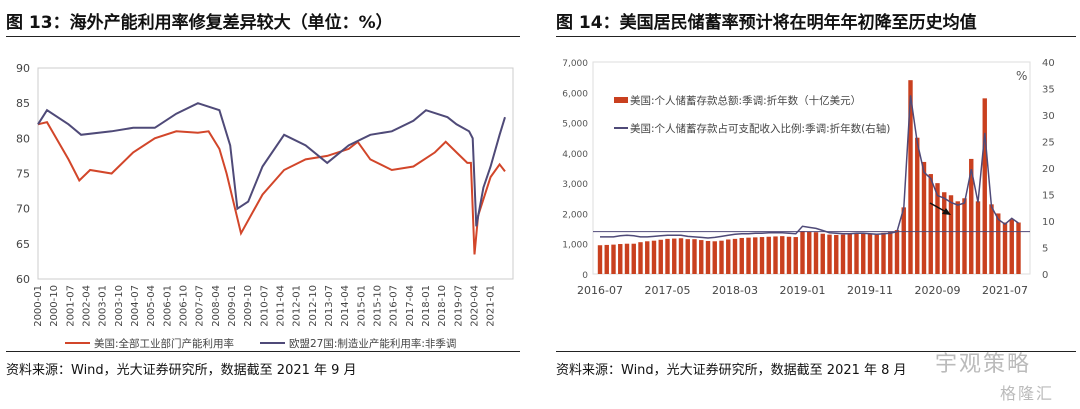 This screenshot has width=1080, height=409. I want to click on y-right-tick-label: 30, so click(1048, 116).